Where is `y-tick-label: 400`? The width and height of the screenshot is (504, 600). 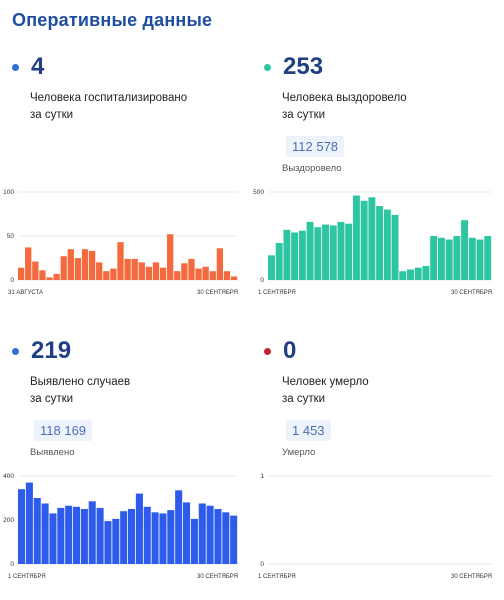 y-tick-label: 400 is located at coordinates (8, 476).